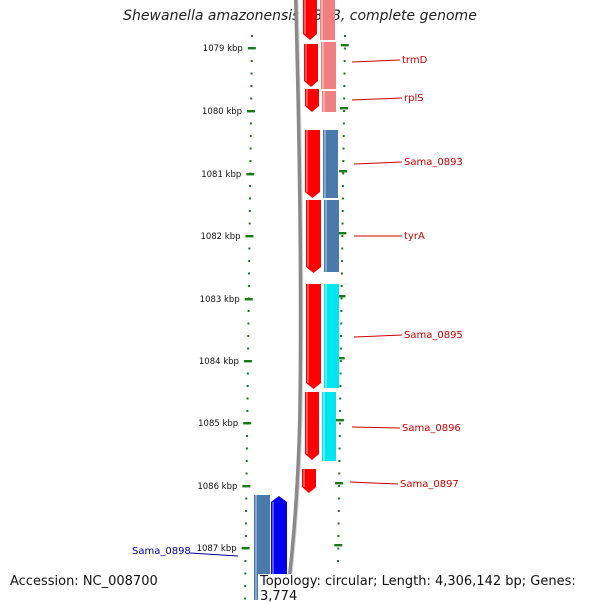 The image size is (600, 604). What do you see at coordinates (414, 98) in the screenshot?
I see `gene-label-rplS: rplS` at bounding box center [414, 98].